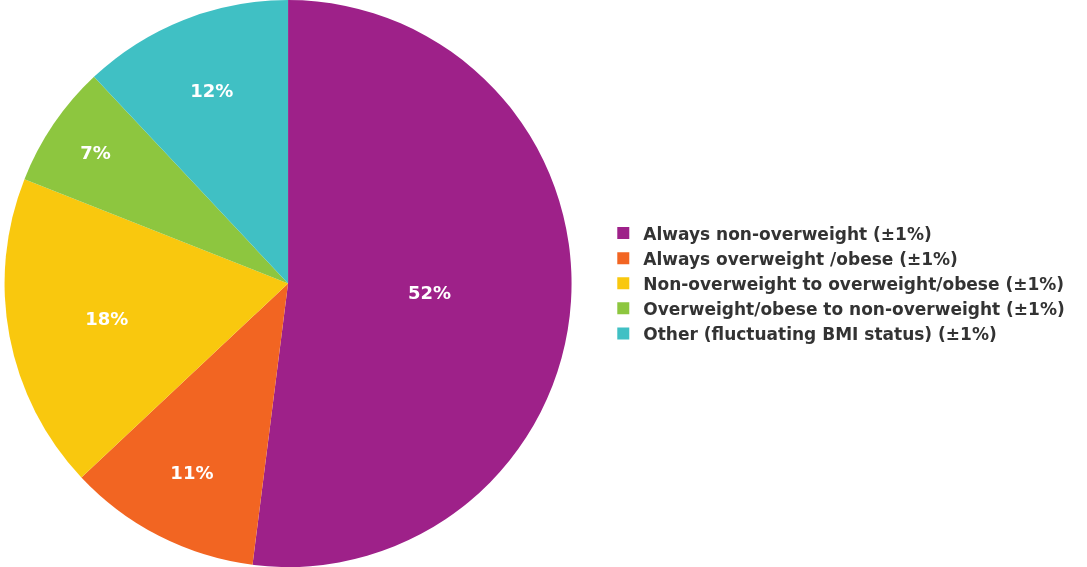 This screenshot has height=567, width=1087. Describe the element at coordinates (192, 472) in the screenshot. I see `data-label: 11%` at that location.